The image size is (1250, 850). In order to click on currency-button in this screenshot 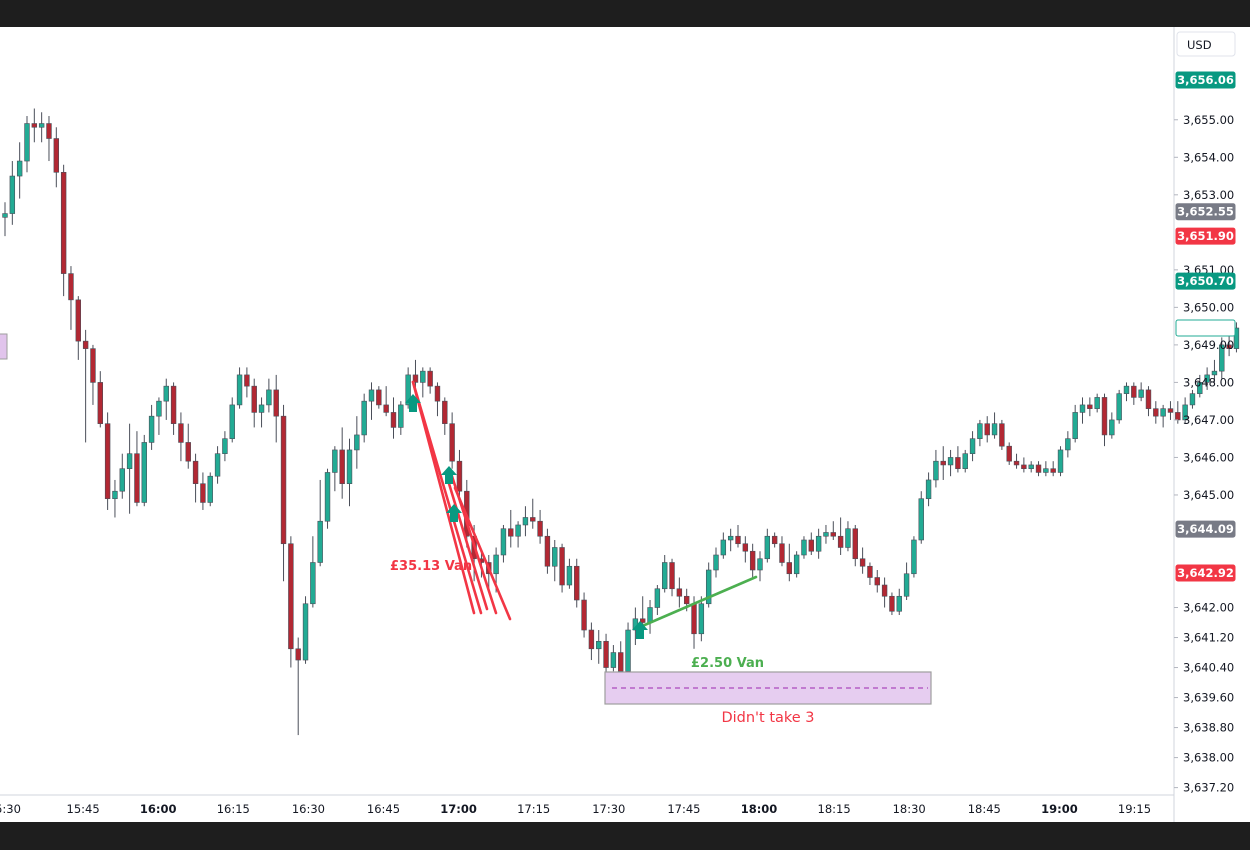, I will do `click(1206, 44)`.